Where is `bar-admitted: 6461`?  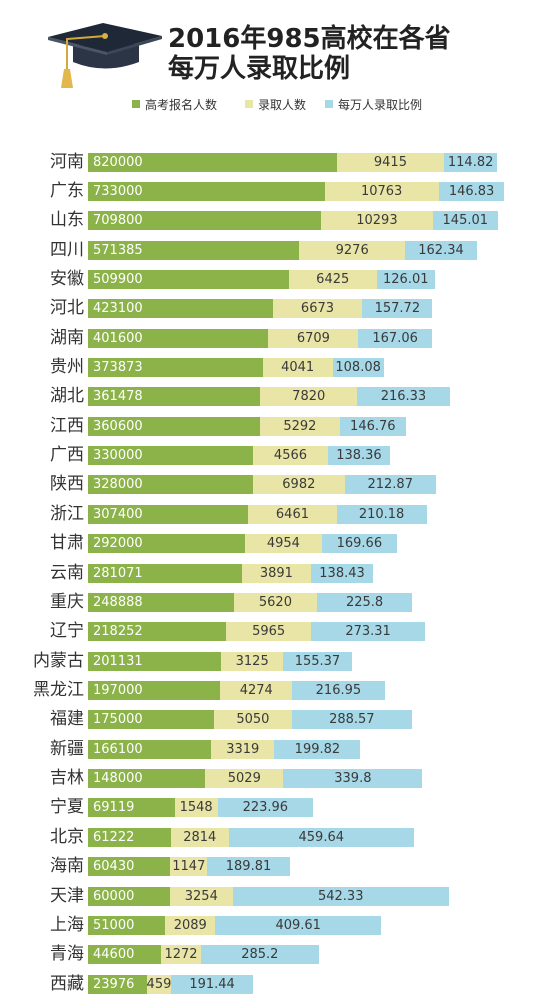
bar-admitted: 6461 is located at coordinates (292, 514).